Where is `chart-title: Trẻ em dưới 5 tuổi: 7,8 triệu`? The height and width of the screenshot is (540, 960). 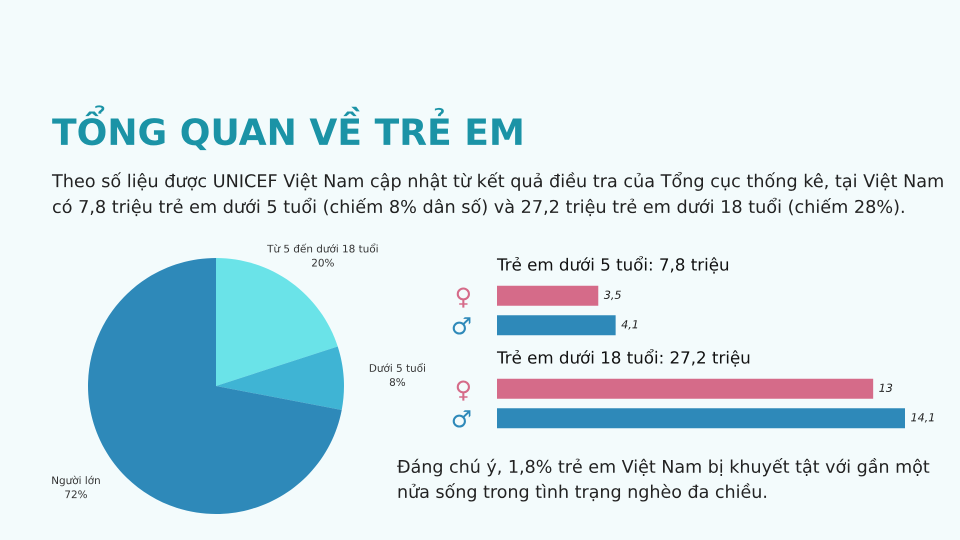
chart-title: Trẻ em dưới 5 tuổi: 7,8 triệu is located at coordinates (612, 265).